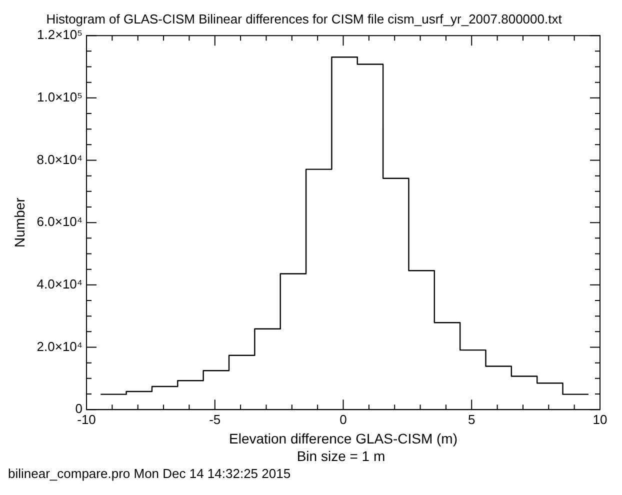 The image size is (622, 495). What do you see at coordinates (150, 474) in the screenshot?
I see `text: bilinear_compare.pro Mon Dec 14 14:32:25 2015` at bounding box center [150, 474].